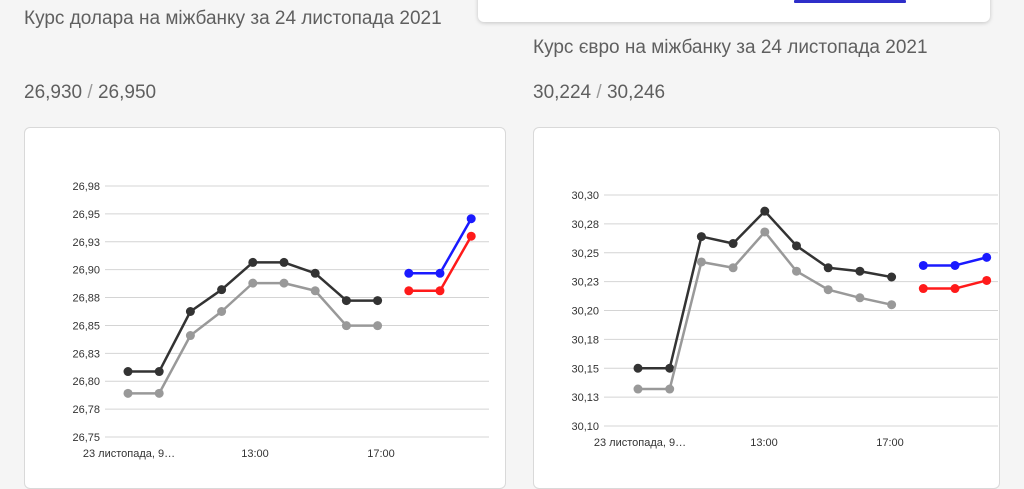 This screenshot has width=1024, height=489. Describe the element at coordinates (86, 382) in the screenshot. I see `usd-y-tick-label: 26,80` at that location.